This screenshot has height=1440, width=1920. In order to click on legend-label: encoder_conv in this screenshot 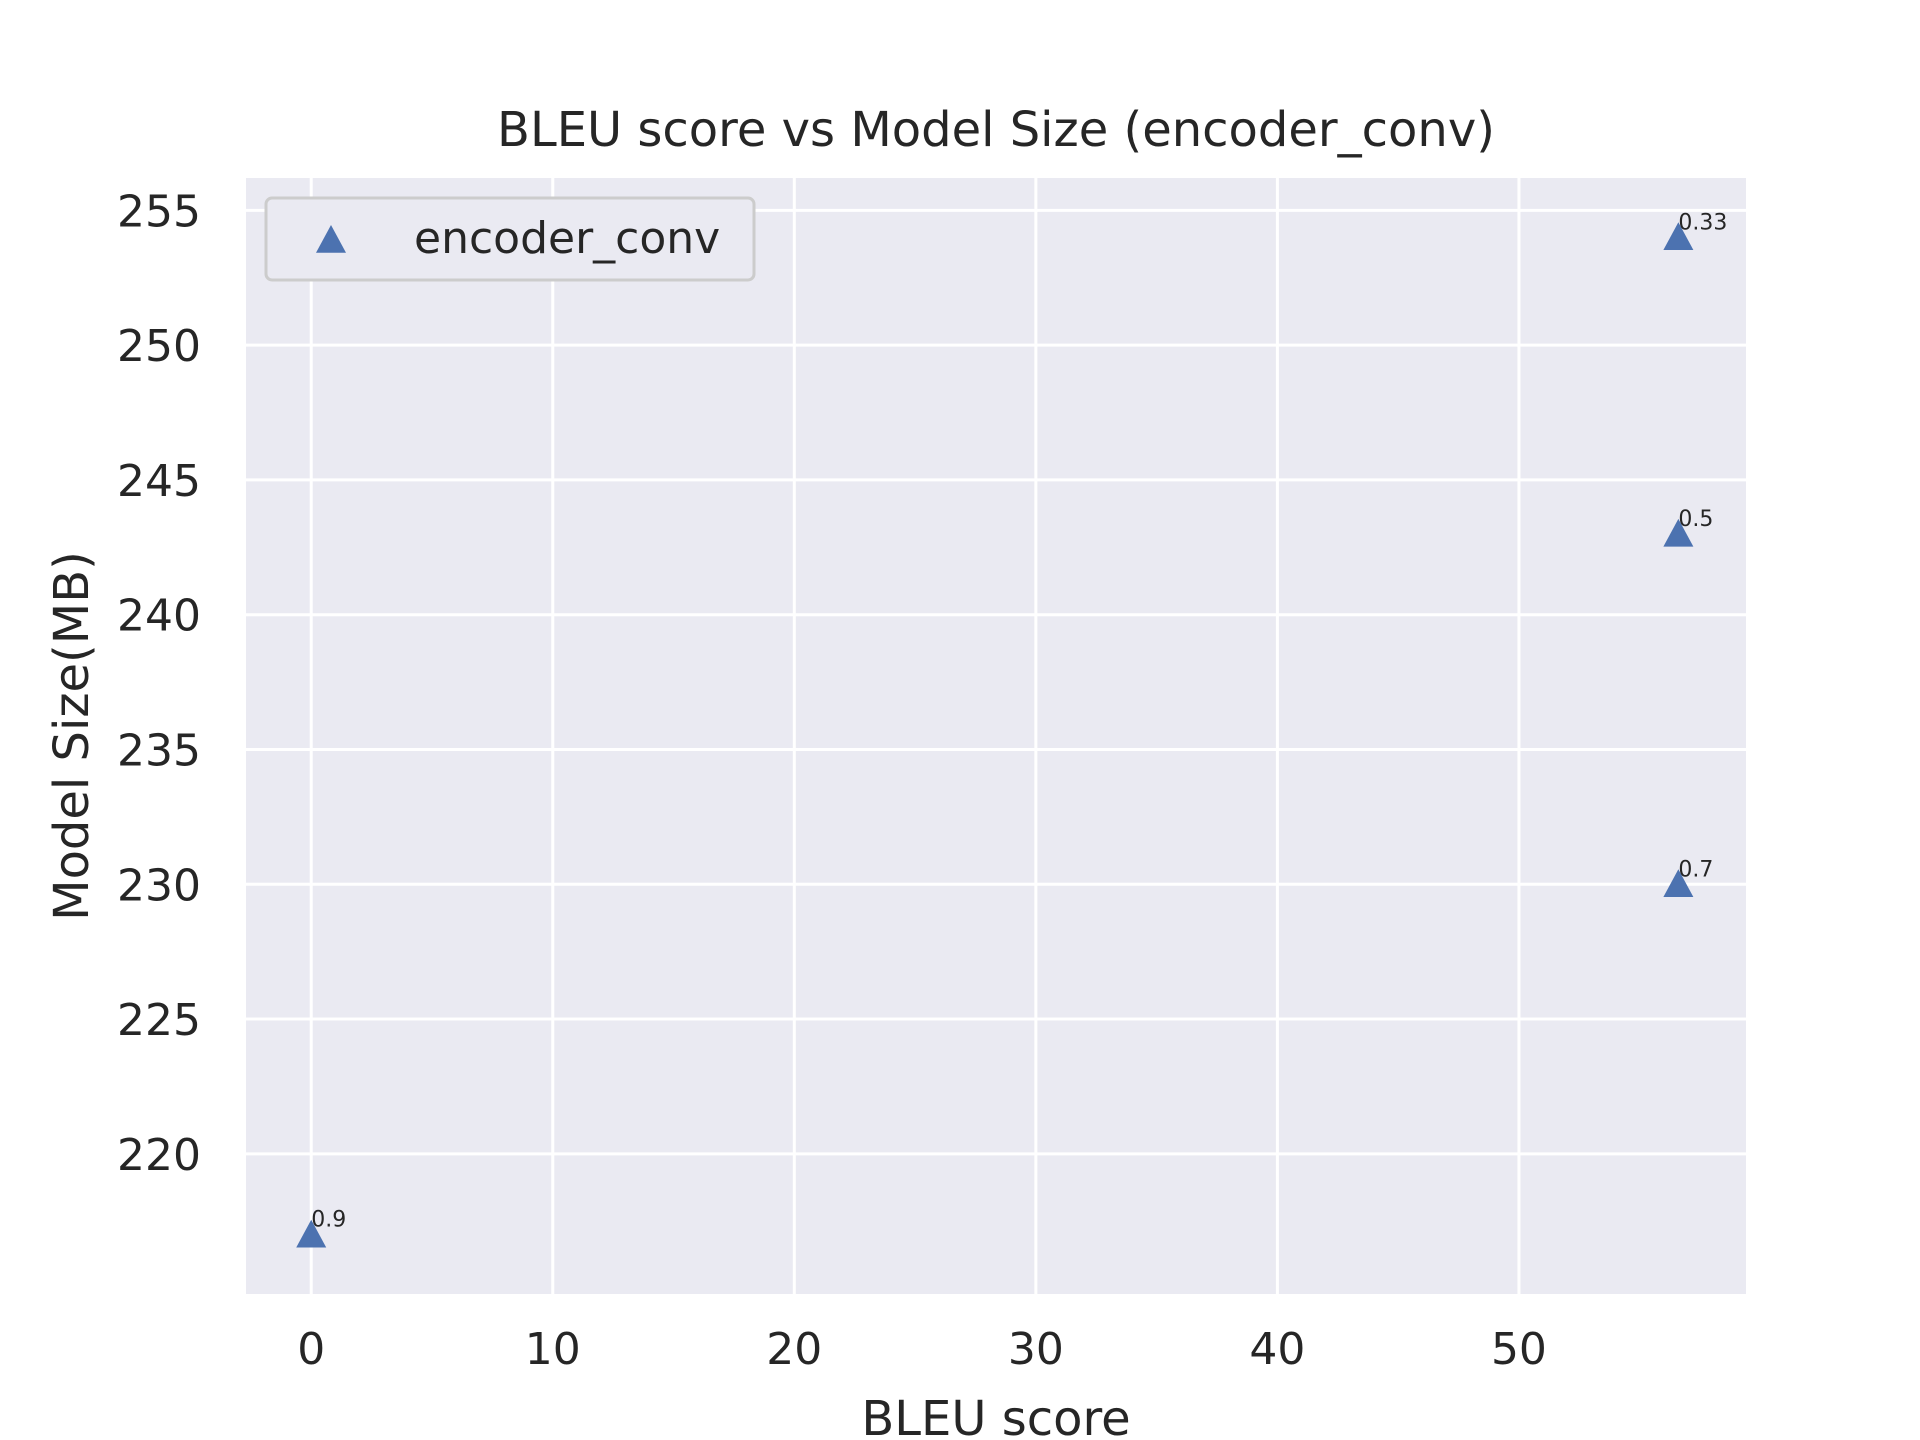, I will do `click(567, 238)`.